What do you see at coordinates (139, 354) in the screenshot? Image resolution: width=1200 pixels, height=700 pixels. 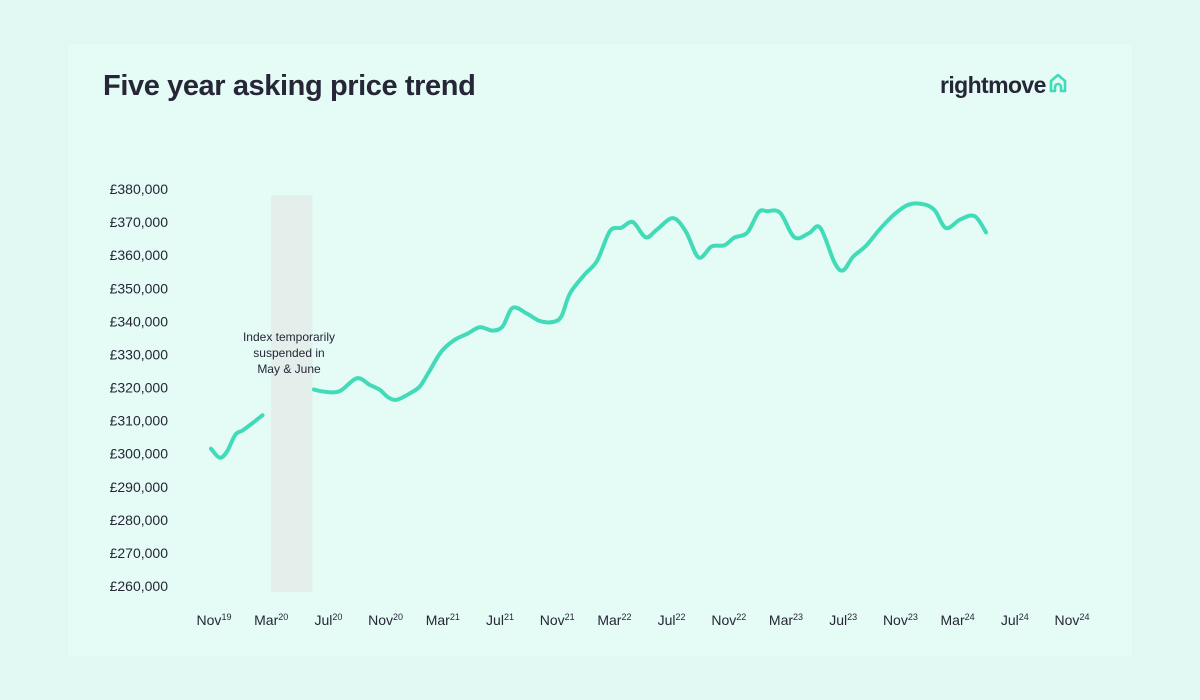 I see `y-tick-label: £330,000` at bounding box center [139, 354].